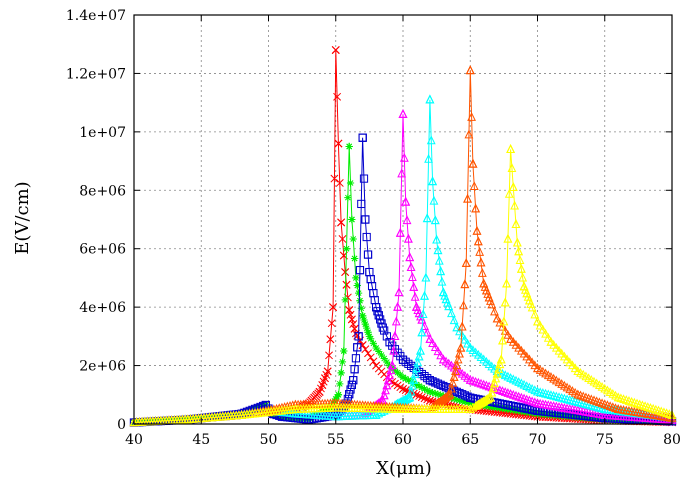  Describe the element at coordinates (102, 367) in the screenshot. I see `y-tick-label: 2e+06` at that location.